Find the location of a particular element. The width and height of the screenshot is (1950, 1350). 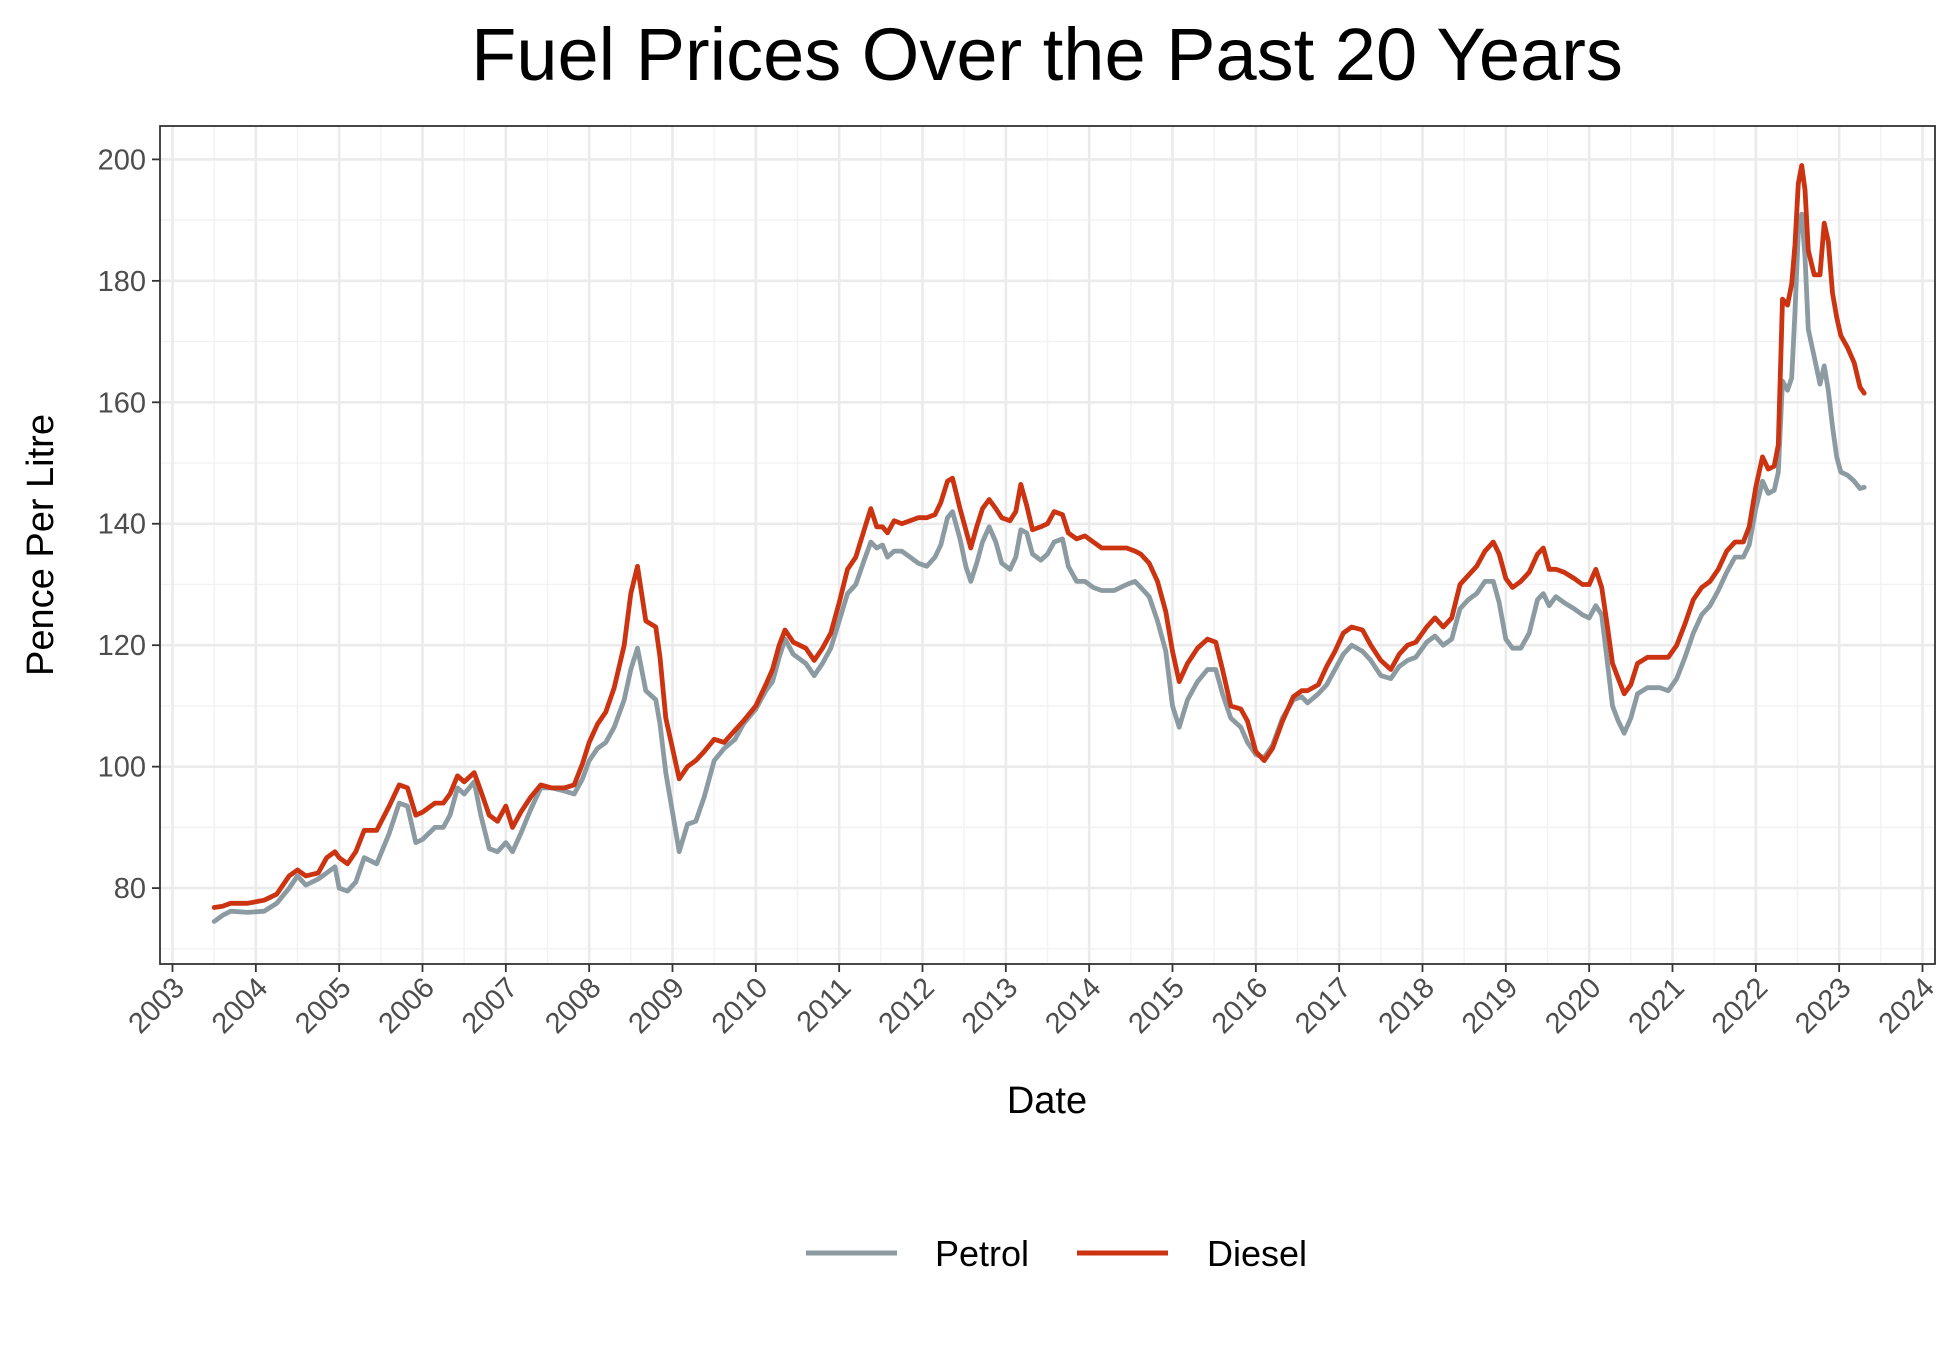

chart-title: Fuel Prices Over the Past 20 Years is located at coordinates (1047, 54).